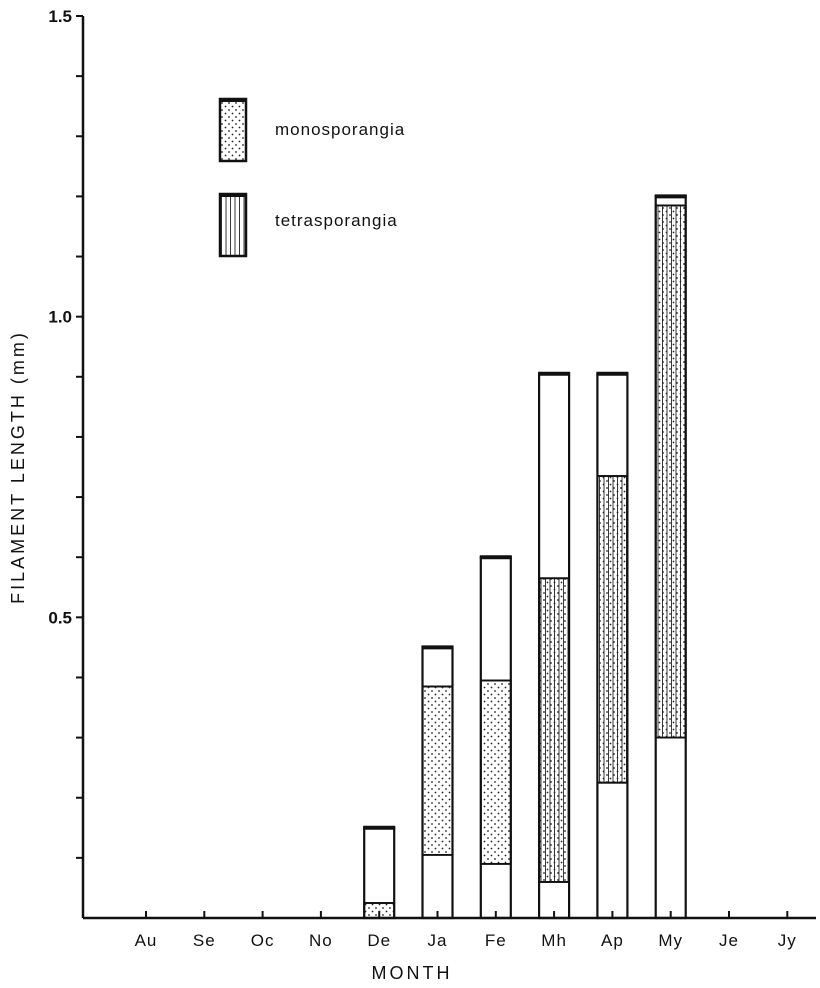 Image resolution: width=820 pixels, height=988 pixels. Describe the element at coordinates (18, 467) in the screenshot. I see `y-axis-title: FILAMENT LENGTH (mm)` at that location.